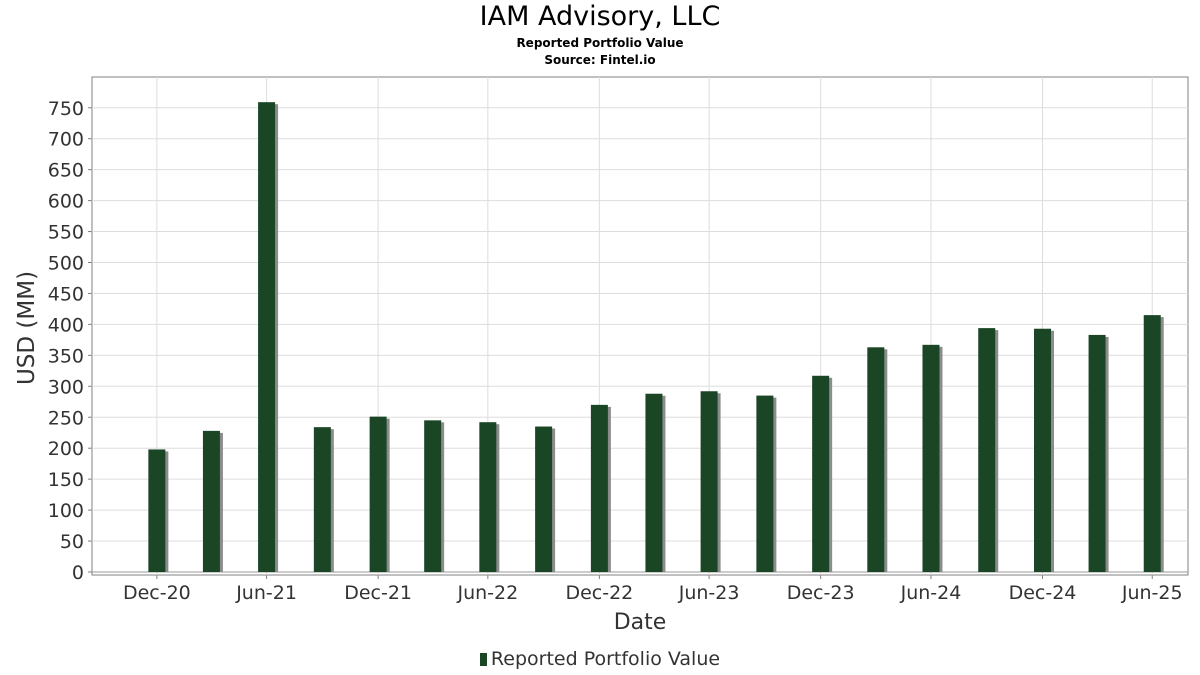  What do you see at coordinates (66, 325) in the screenshot?
I see `y-tick-label: 400` at bounding box center [66, 325].